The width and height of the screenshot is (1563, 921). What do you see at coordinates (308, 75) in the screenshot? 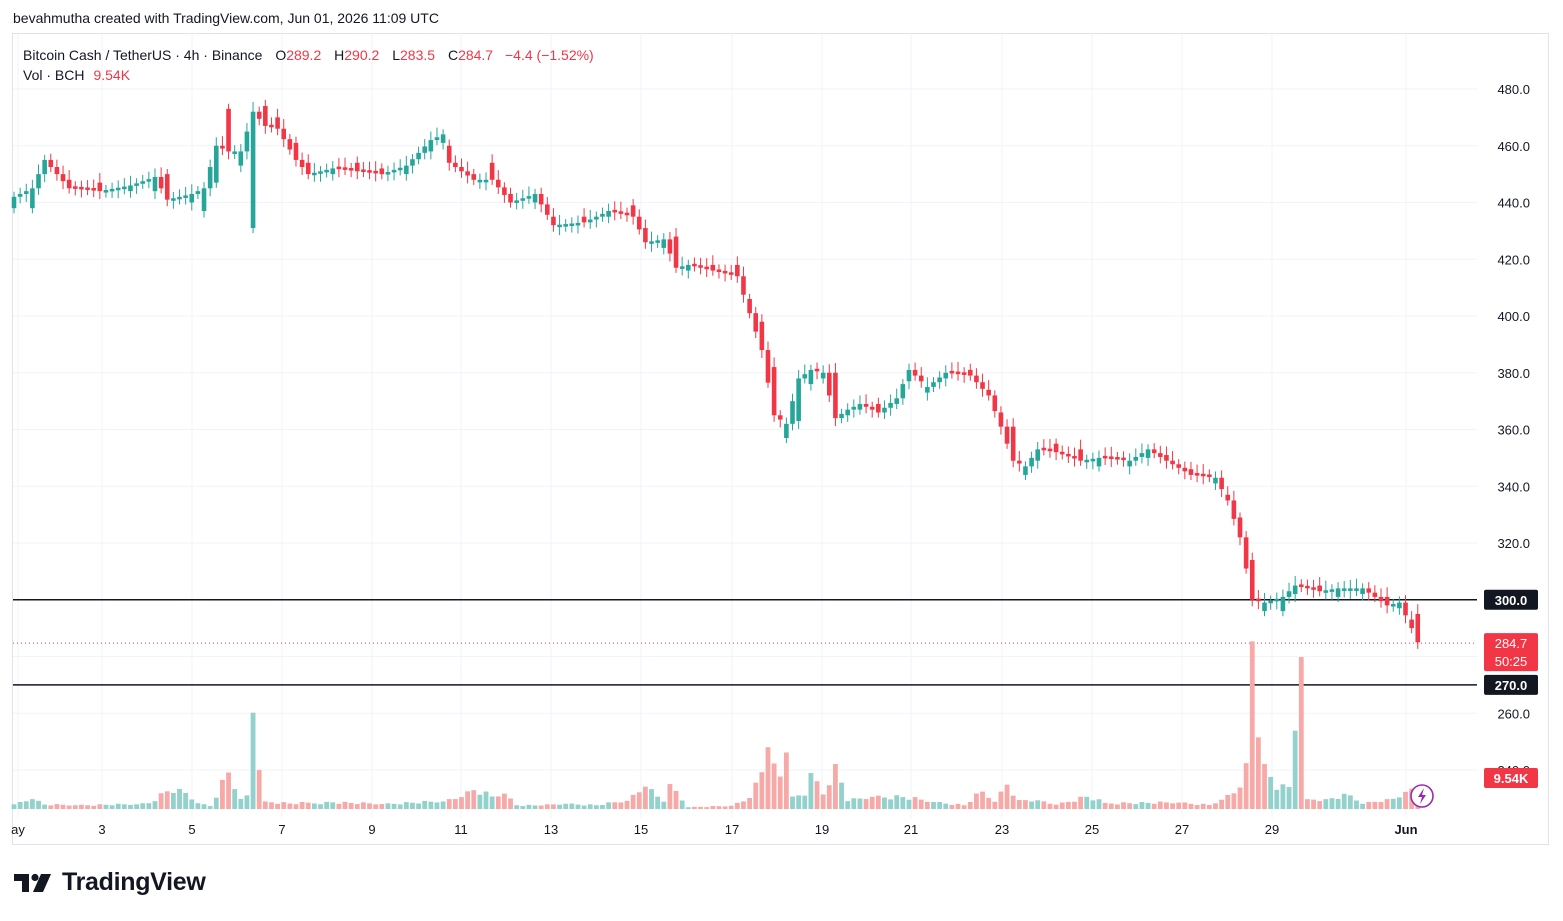
I see `legend-volume-row: Vol · BCH 9.54K` at bounding box center [308, 75].